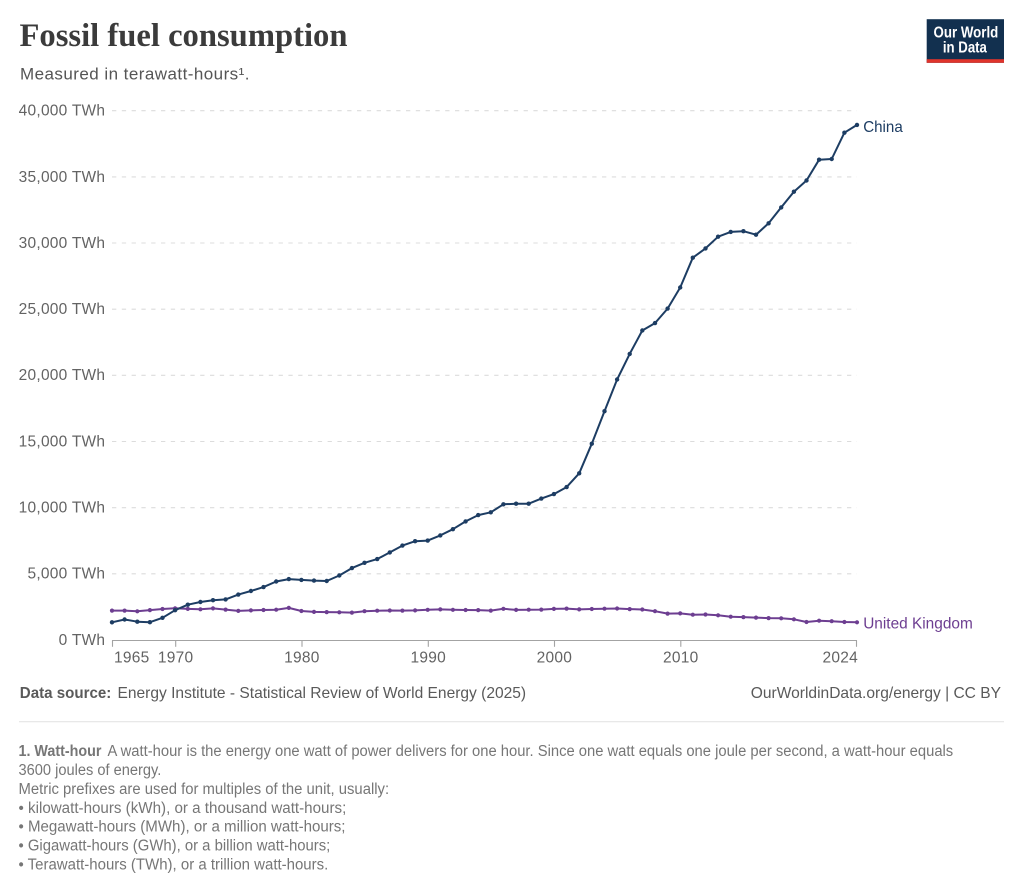 The image size is (1024, 886). Describe the element at coordinates (135, 73) in the screenshot. I see `svg-text: Measured in terawatt-hours¹.` at that location.